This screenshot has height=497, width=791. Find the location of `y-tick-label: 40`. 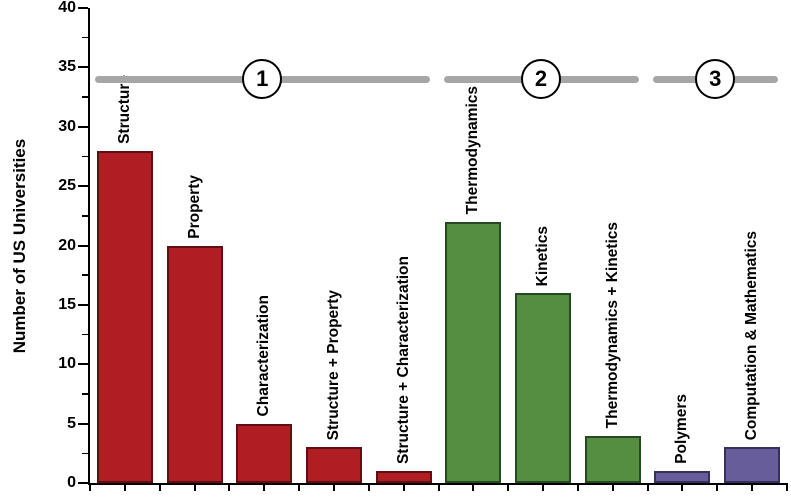

y-tick-label: 40 is located at coordinates (67, 8).